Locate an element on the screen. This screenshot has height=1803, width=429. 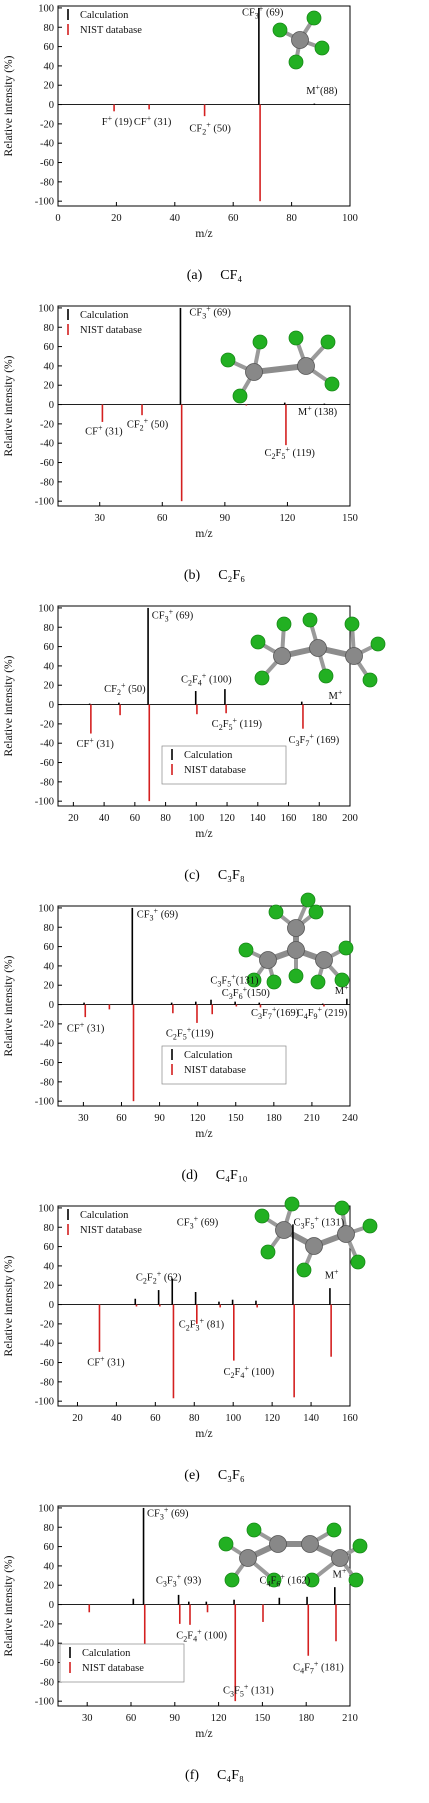
peak-annotation: C3F7+ (169) is located at coordinates (314, 740).